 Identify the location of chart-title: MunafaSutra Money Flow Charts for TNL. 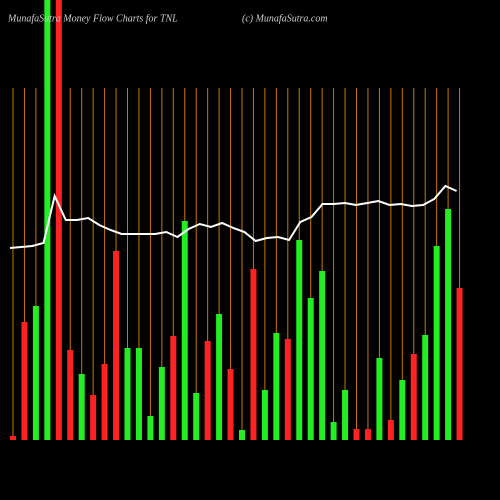
(92, 18).